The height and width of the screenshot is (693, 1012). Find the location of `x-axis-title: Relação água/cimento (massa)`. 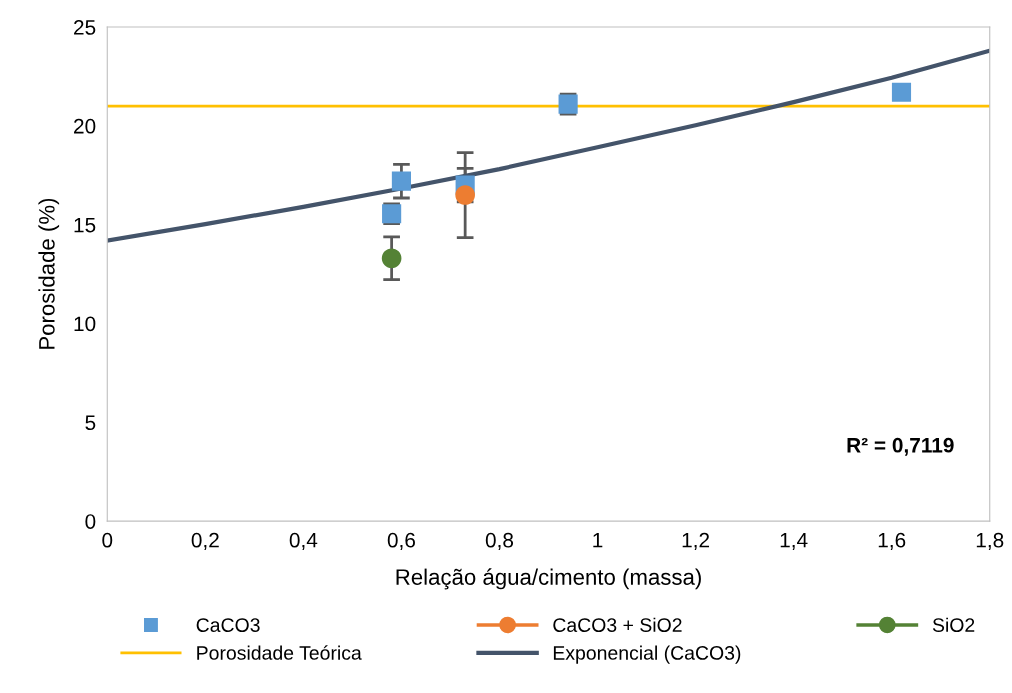

x-axis-title: Relação água/cimento (massa) is located at coordinates (548, 579).